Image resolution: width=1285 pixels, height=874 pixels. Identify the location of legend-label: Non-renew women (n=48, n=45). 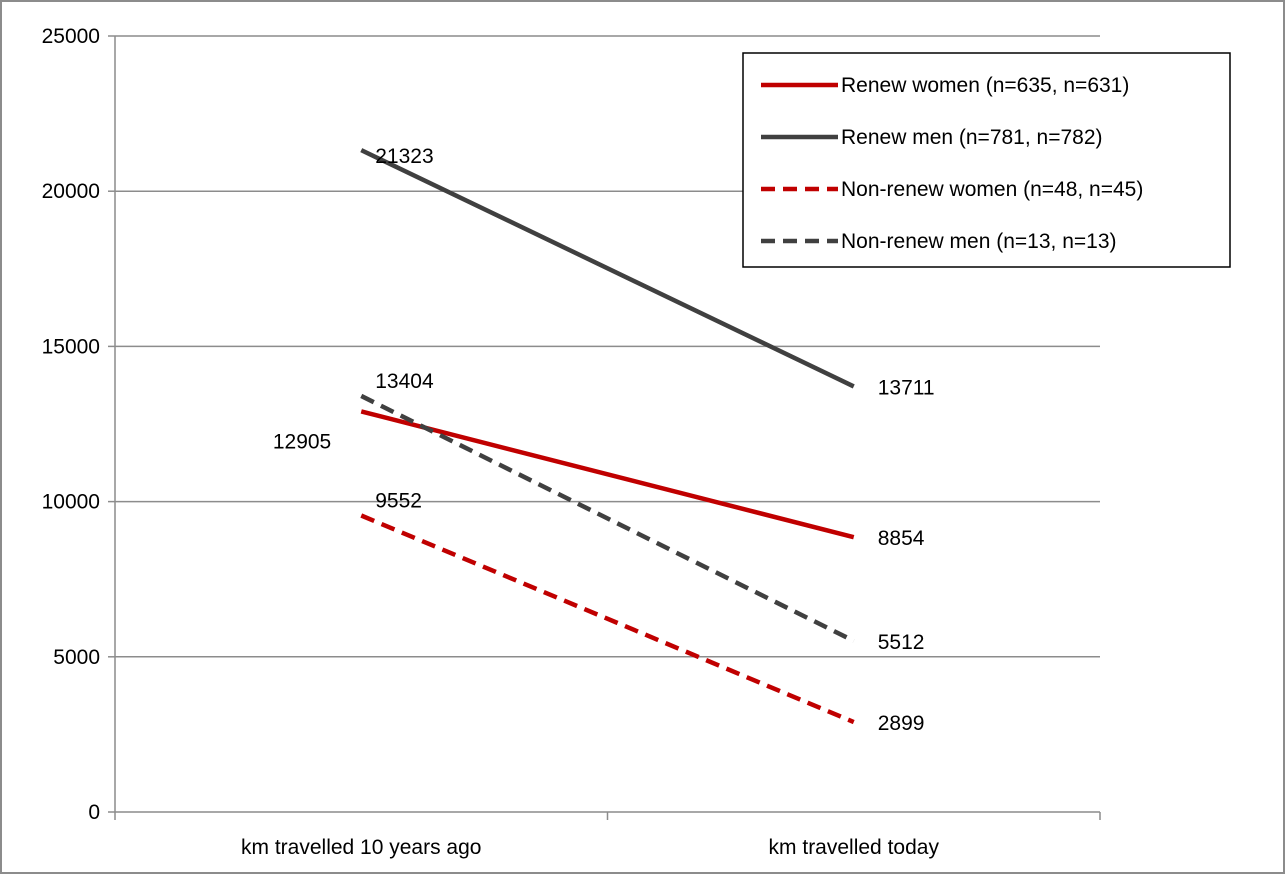
(992, 189).